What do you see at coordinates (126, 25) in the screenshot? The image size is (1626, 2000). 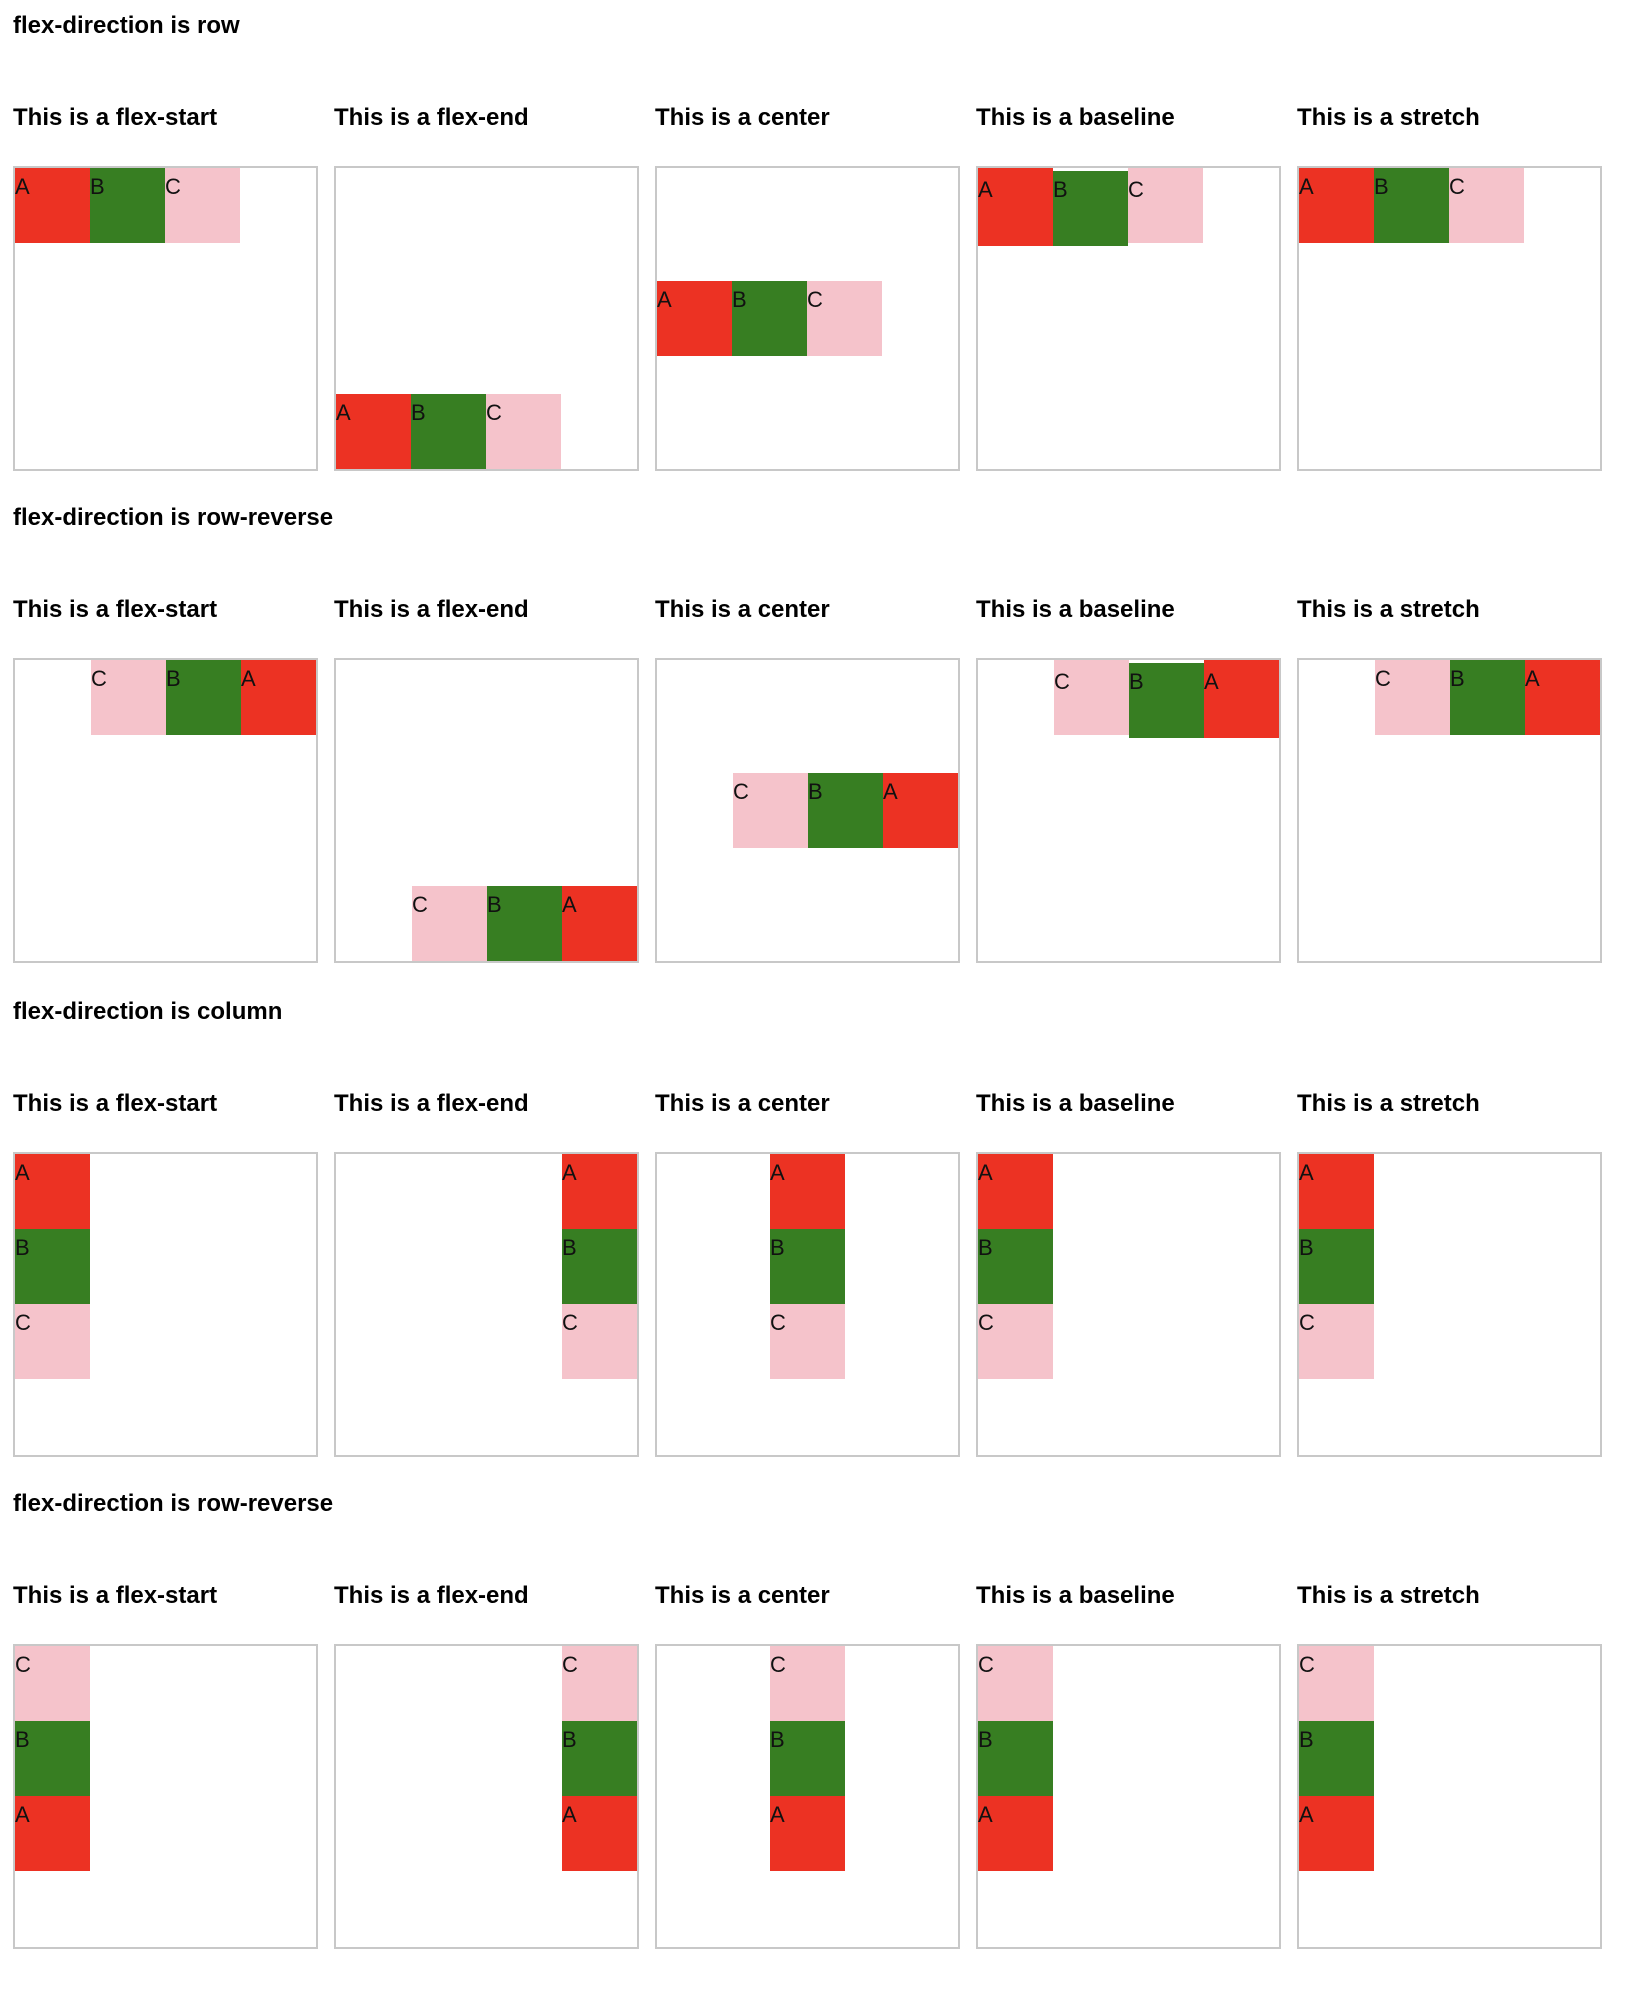 I see `section-title: flex-direction is row` at bounding box center [126, 25].